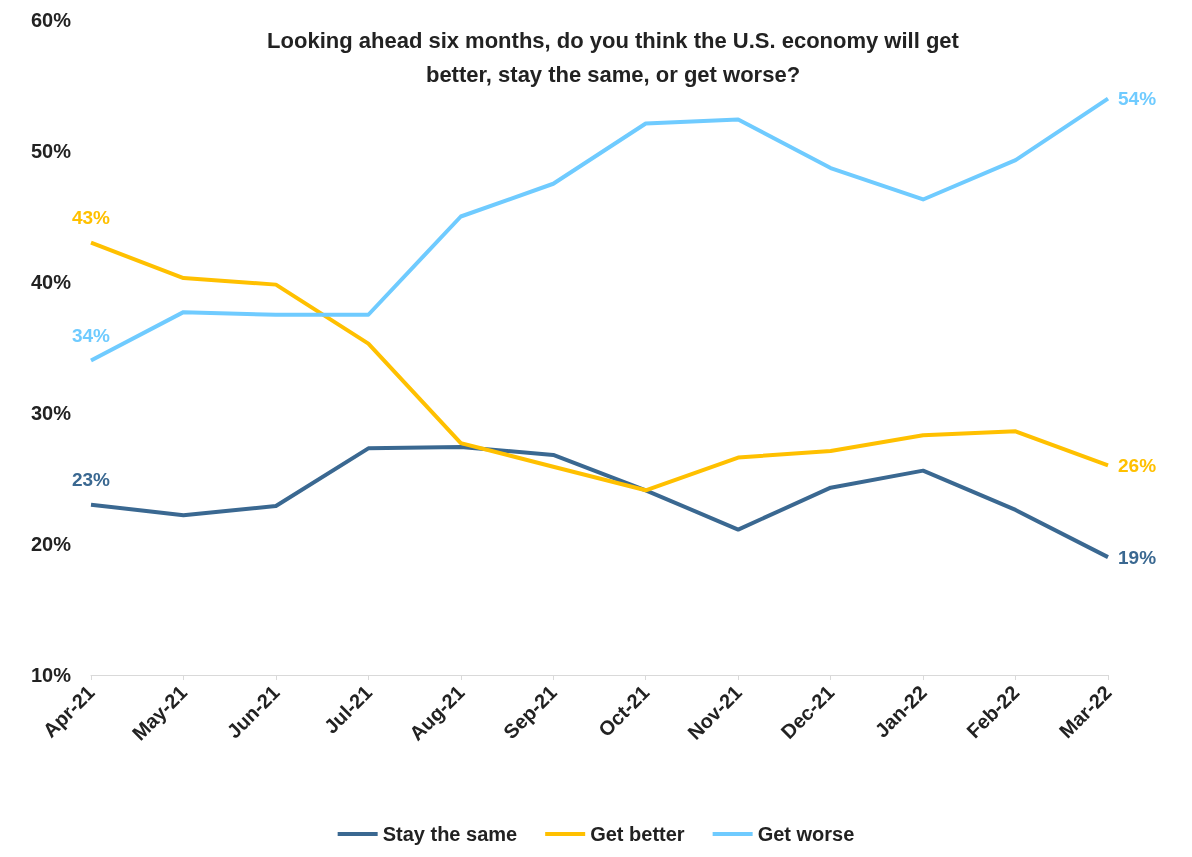 Image resolution: width=1192 pixels, height=857 pixels. What do you see at coordinates (51, 20) in the screenshot?
I see `y-tick-label: 60%` at bounding box center [51, 20].